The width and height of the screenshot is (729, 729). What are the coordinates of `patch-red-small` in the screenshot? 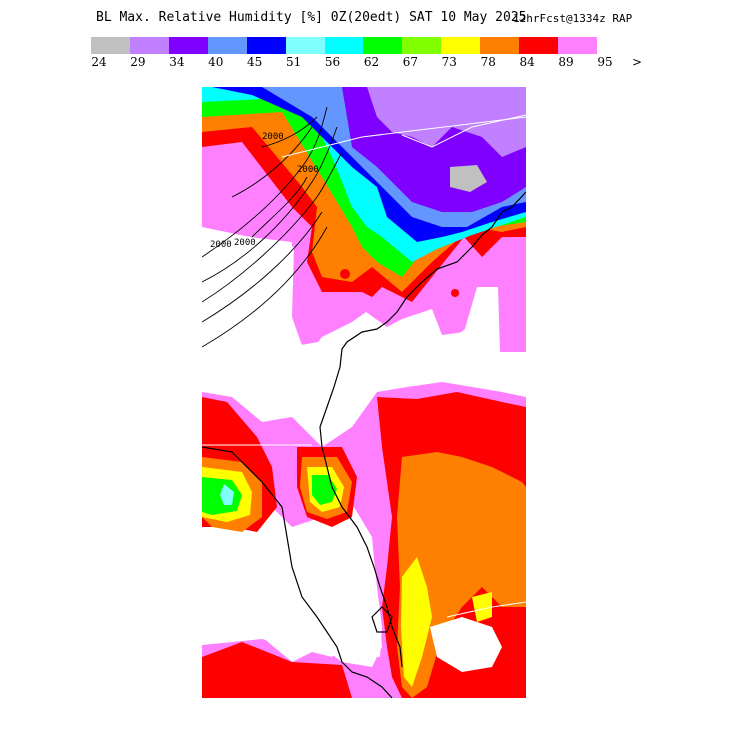 It's located at (455, 293).